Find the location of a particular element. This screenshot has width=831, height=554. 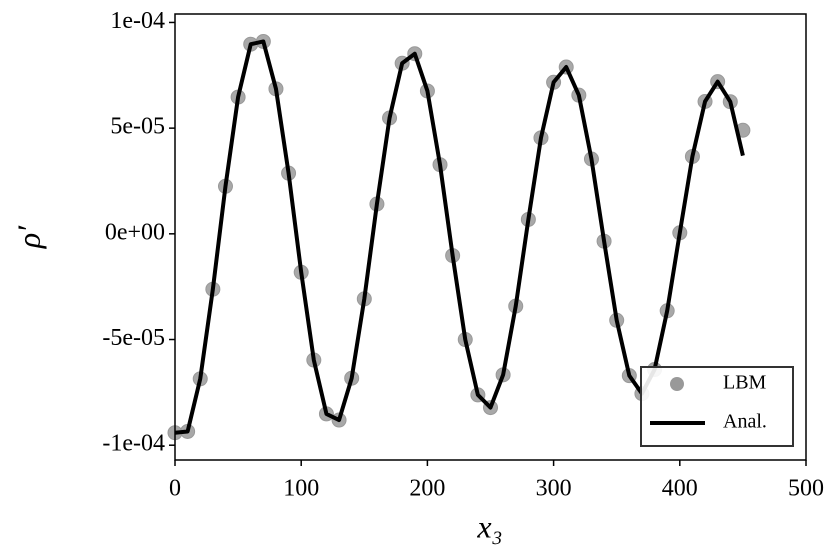

y-tick-label: 5e-05 is located at coordinates (137, 127).